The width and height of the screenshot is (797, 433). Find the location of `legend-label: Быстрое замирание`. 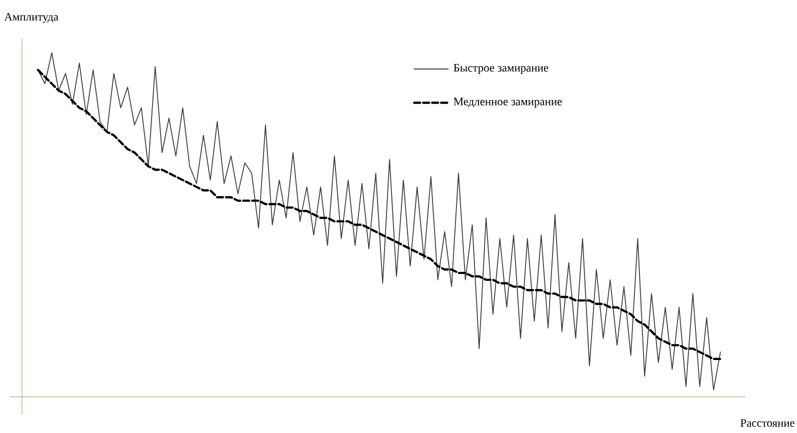

legend-label: Быстрое замирание is located at coordinates (501, 69).